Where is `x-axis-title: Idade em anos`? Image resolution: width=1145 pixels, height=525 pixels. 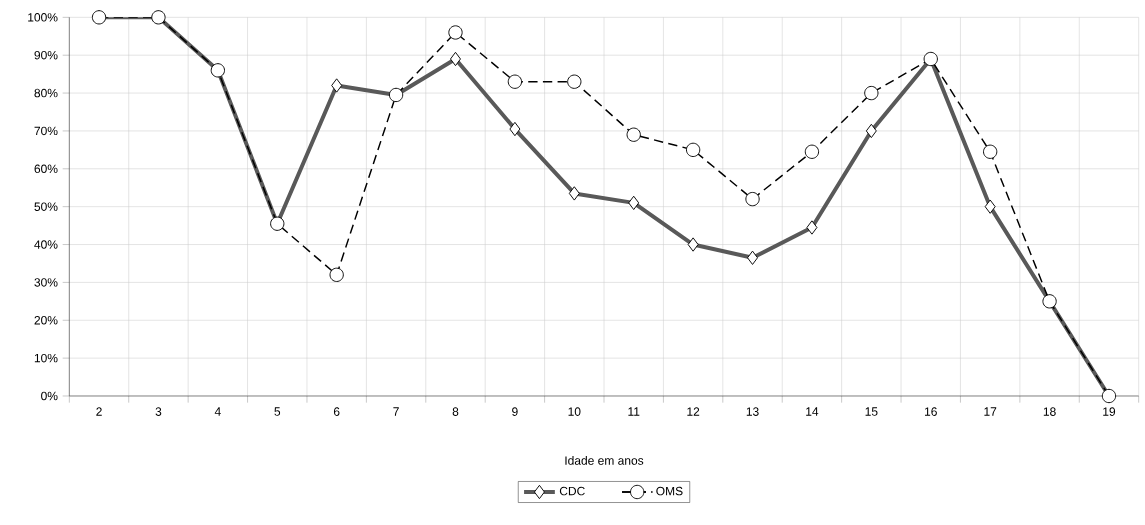 x-axis-title: Idade em anos is located at coordinates (604, 460).